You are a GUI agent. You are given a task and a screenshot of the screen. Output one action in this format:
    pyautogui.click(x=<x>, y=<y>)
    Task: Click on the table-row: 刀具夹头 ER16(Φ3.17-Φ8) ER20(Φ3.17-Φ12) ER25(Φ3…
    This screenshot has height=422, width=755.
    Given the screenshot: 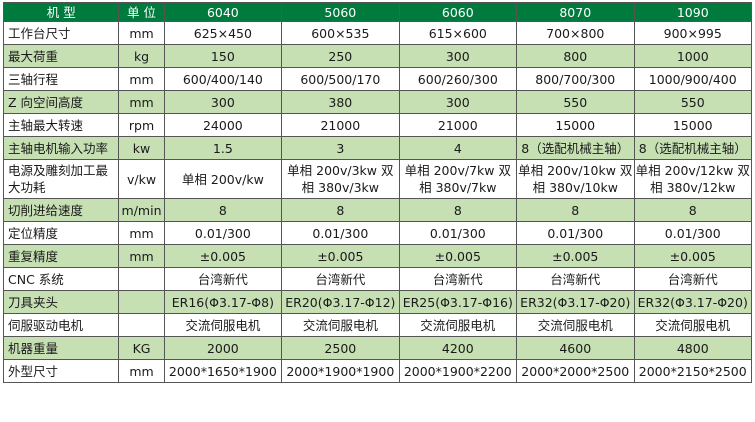 What is the action you would take?
    pyautogui.click(x=377, y=302)
    